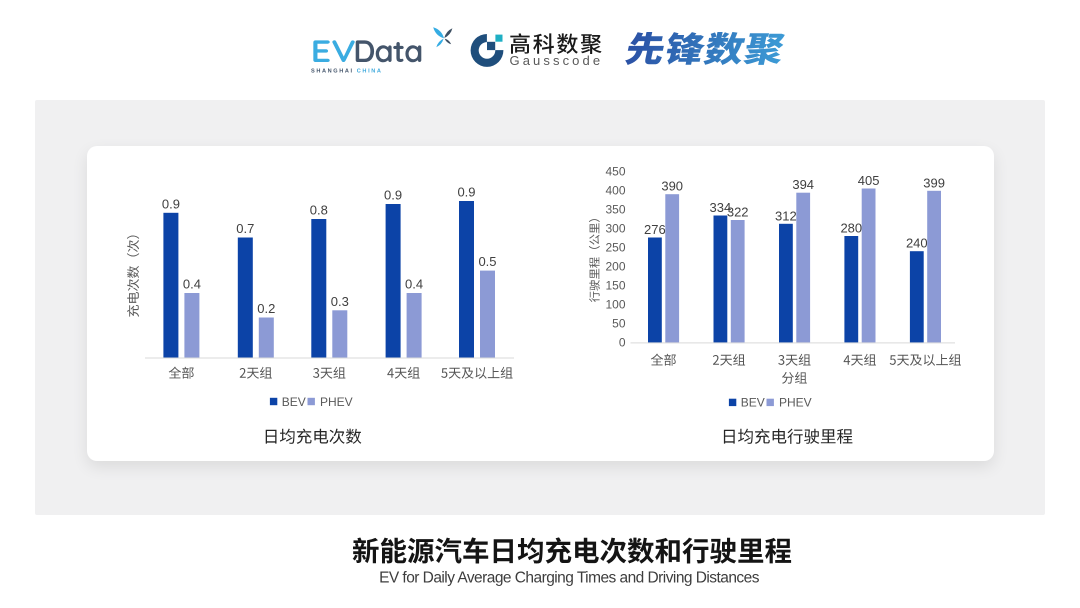 The image size is (1080, 608). Describe the element at coordinates (615, 229) in the screenshot. I see `svg-text: 300` at that location.